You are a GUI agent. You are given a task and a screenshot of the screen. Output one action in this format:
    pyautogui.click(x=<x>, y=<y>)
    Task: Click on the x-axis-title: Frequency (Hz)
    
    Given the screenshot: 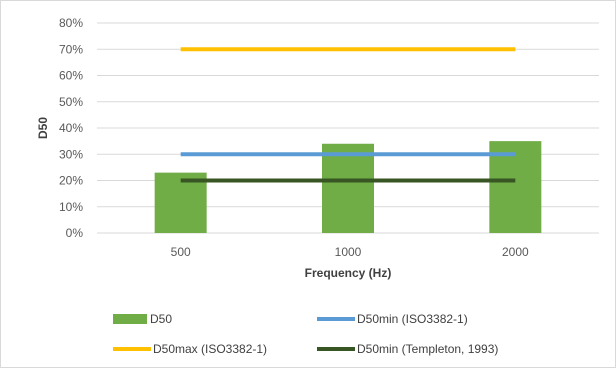 What is the action you would take?
    pyautogui.click(x=348, y=273)
    